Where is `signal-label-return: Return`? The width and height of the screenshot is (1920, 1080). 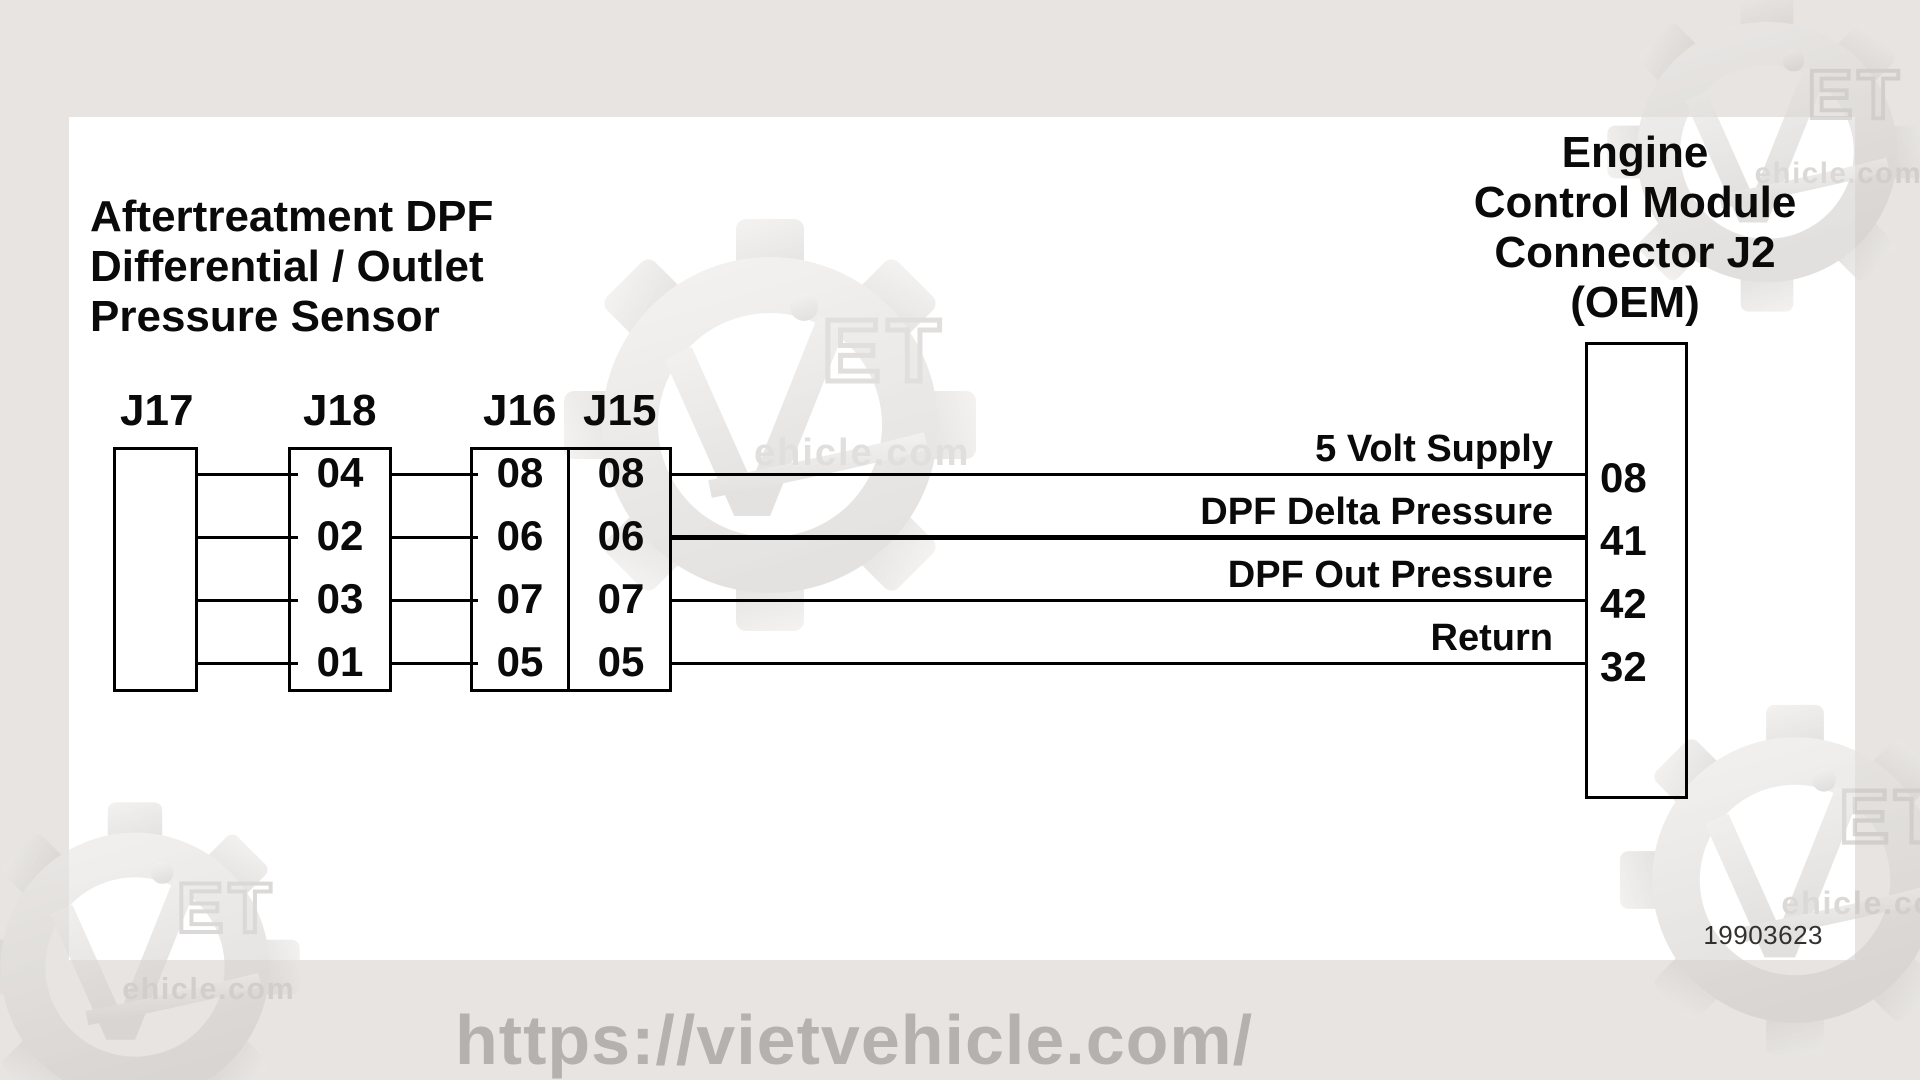 signal-label-return: Return is located at coordinates (1491, 638).